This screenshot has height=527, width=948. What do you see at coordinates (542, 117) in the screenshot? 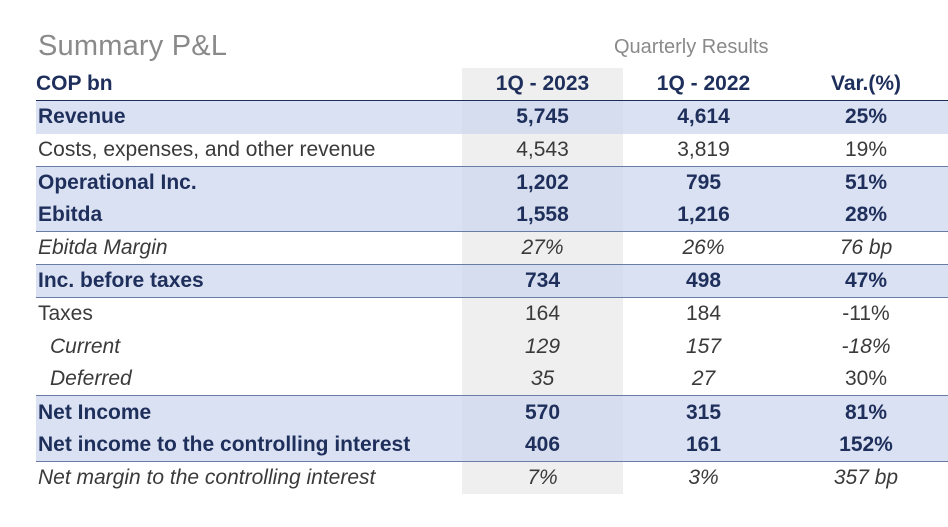
I see `cell-1q-2023: 5,745` at bounding box center [542, 117].